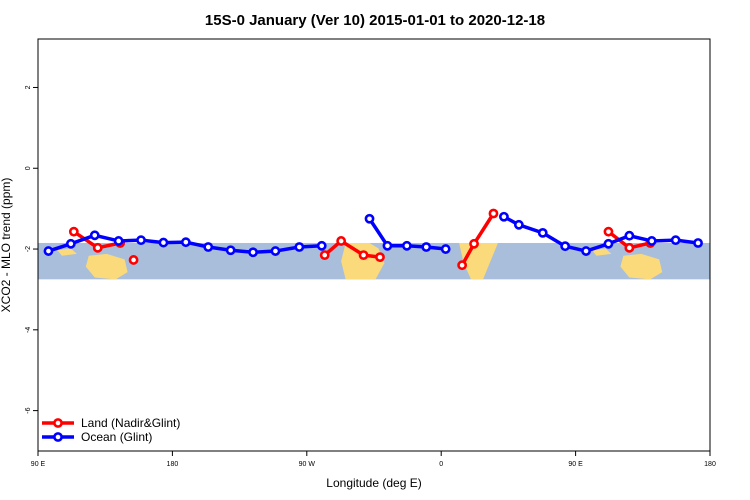 The image size is (750, 500). What do you see at coordinates (373, 483) in the screenshot?
I see `x-axis-label: Longitude (deg E)` at bounding box center [373, 483].